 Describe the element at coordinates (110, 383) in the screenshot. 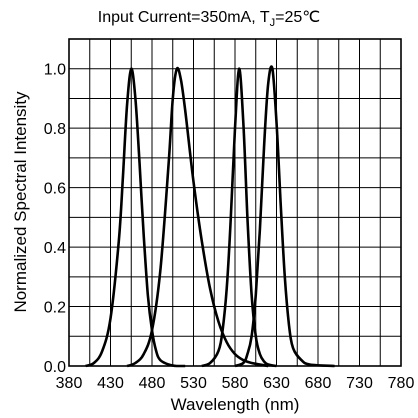

I see `x-tick-label: 430` at that location.